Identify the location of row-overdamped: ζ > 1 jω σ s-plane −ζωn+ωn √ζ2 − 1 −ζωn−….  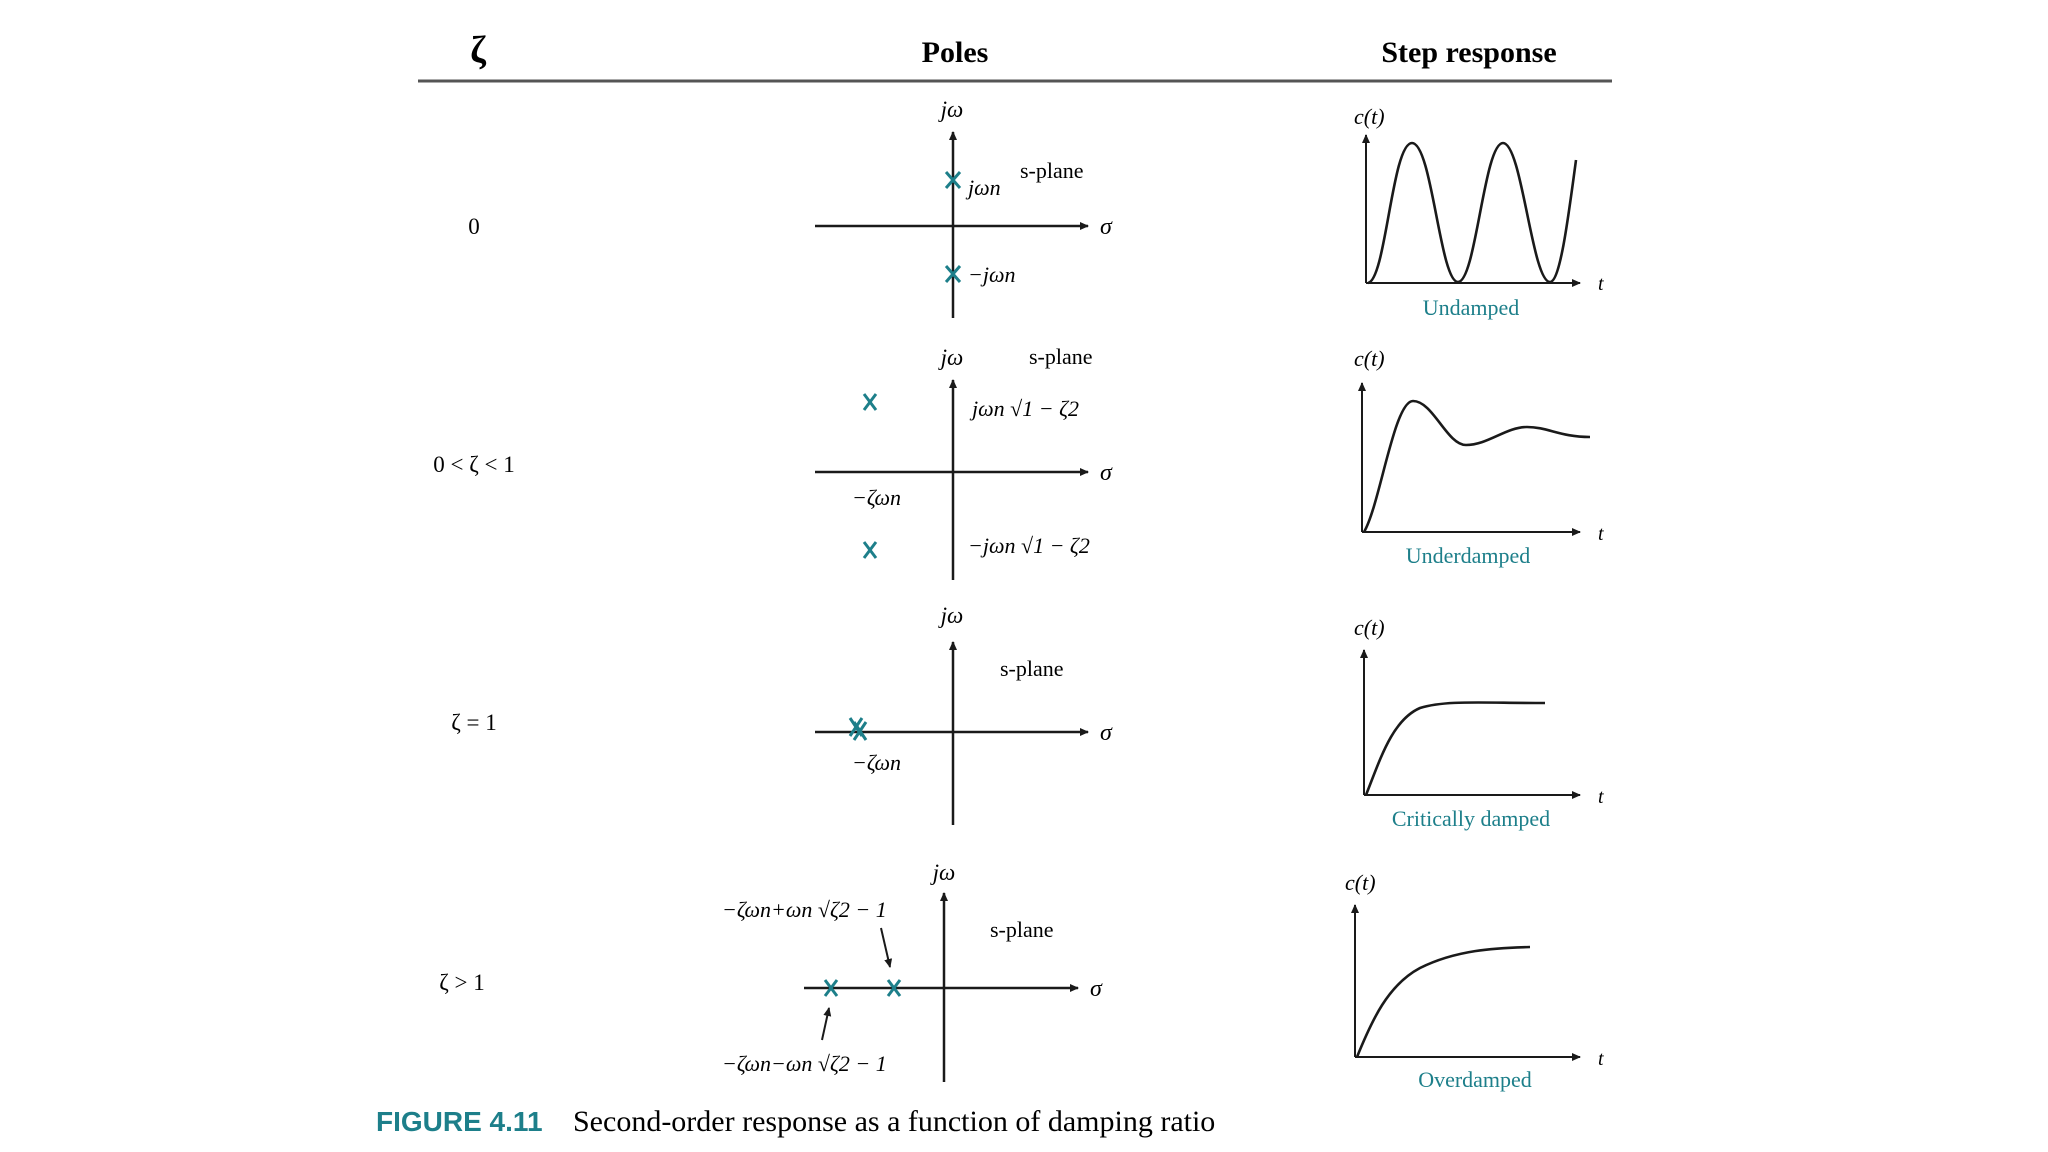
(1021, 976).